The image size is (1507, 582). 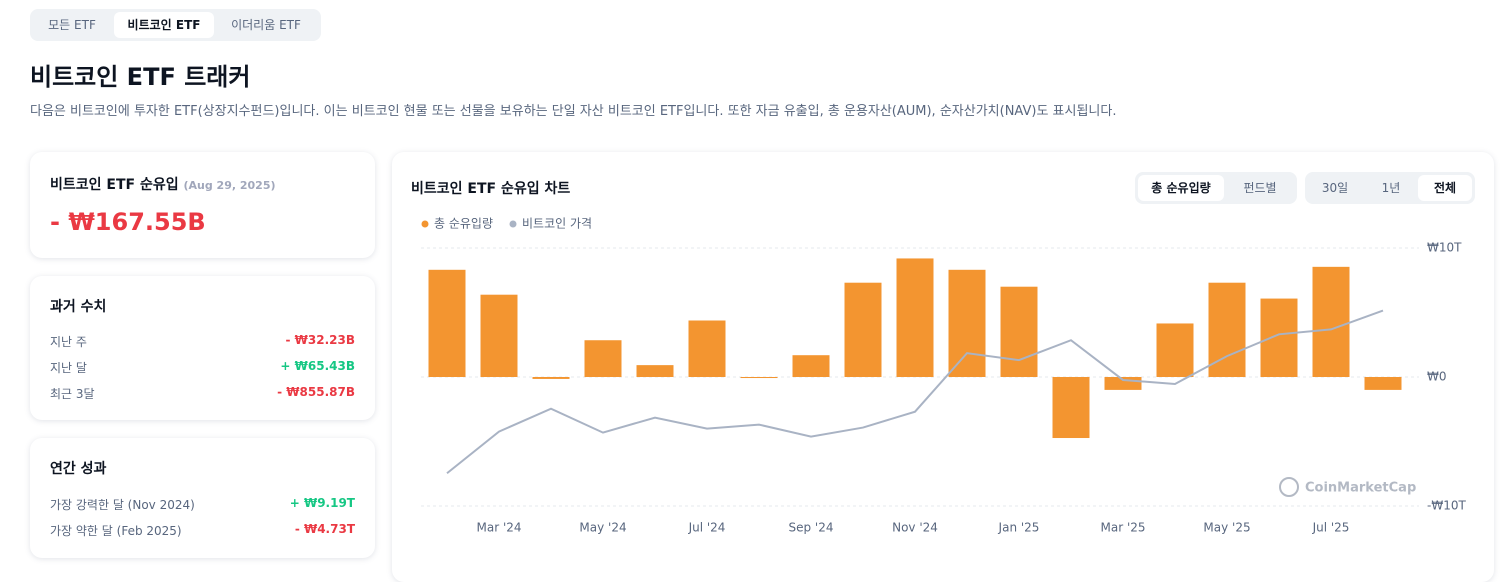 What do you see at coordinates (320, 340) in the screenshot?
I see `value: - ₩32.23B` at bounding box center [320, 340].